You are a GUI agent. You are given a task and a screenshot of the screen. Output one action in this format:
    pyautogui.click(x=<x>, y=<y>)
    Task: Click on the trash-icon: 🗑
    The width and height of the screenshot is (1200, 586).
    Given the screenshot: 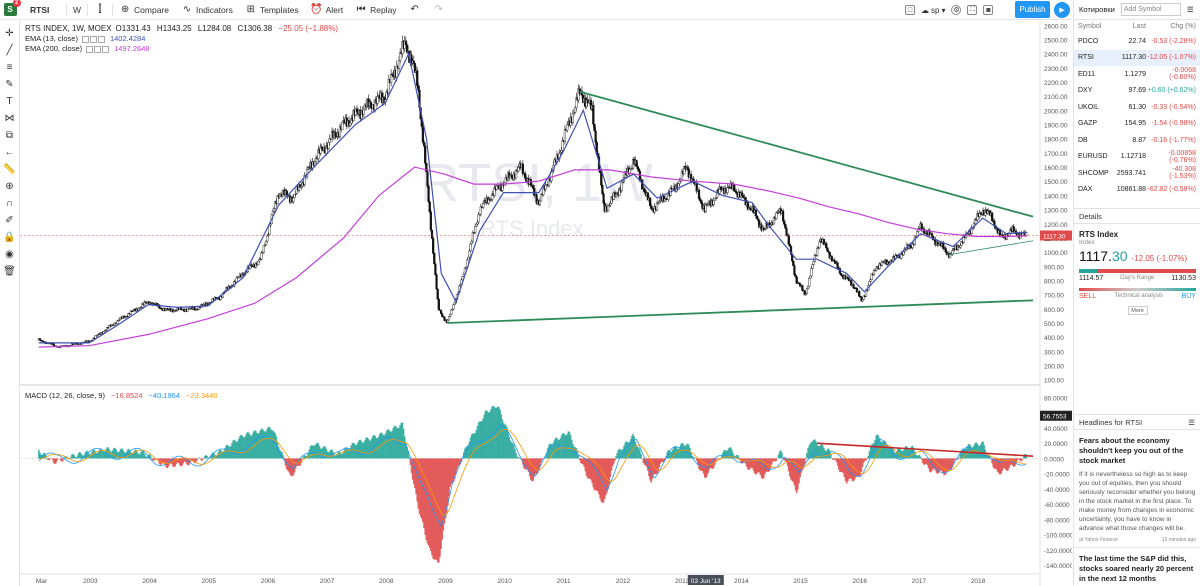 What is the action you would take?
    pyautogui.click(x=9, y=271)
    